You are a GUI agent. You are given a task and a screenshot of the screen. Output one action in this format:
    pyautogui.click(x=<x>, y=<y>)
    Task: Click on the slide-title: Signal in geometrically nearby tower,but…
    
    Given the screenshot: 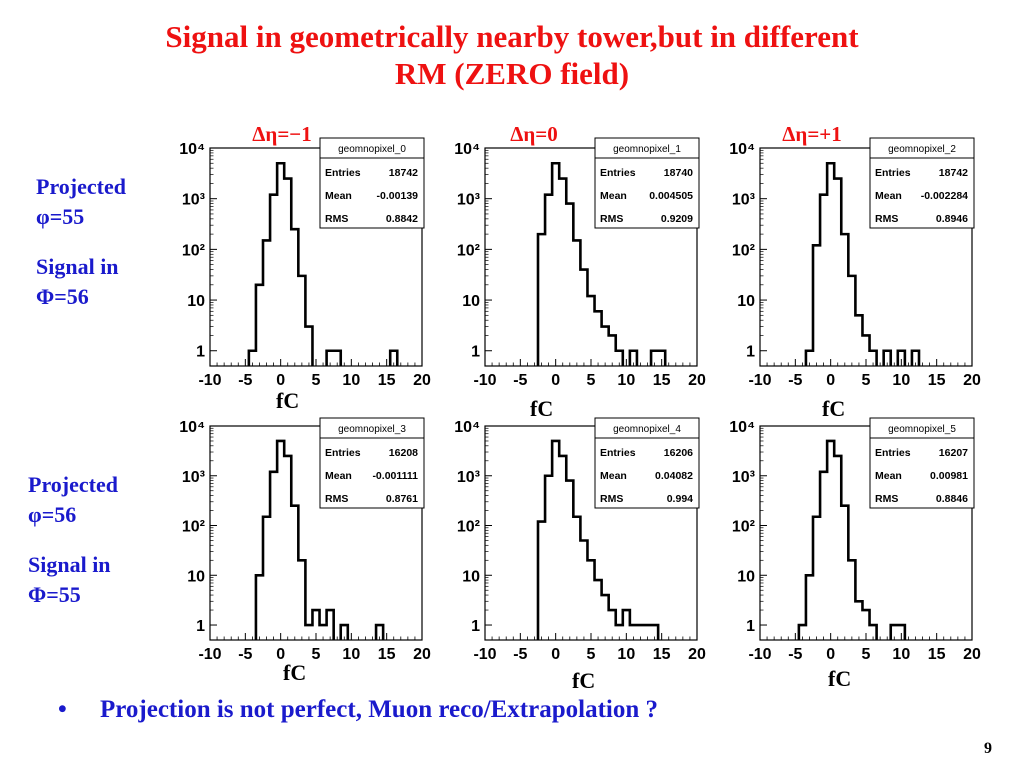 What is the action you would take?
    pyautogui.click(x=512, y=55)
    